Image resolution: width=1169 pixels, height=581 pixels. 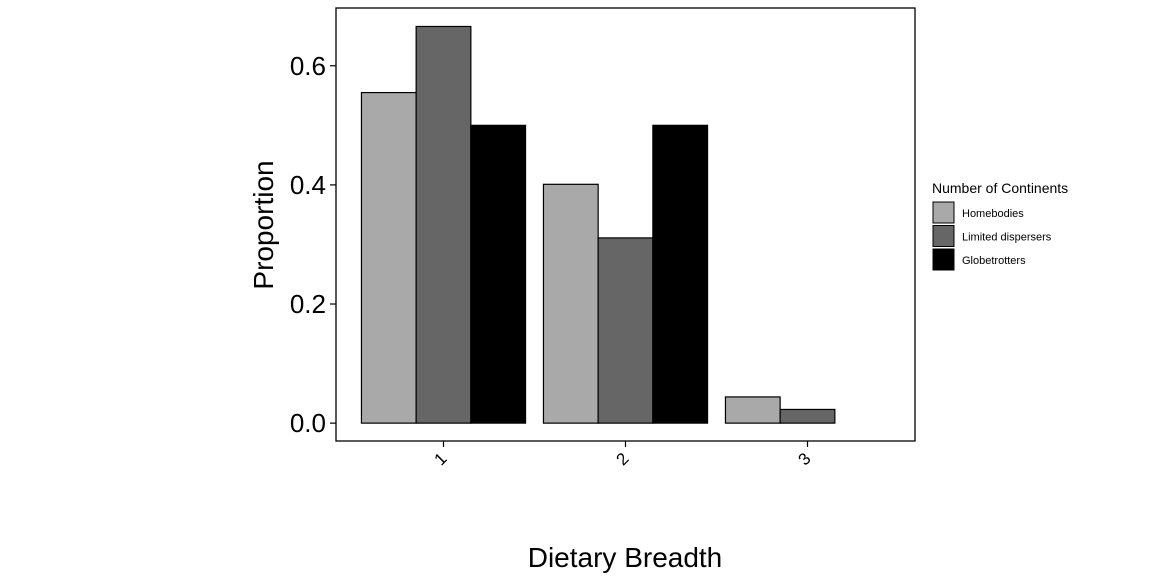 What do you see at coordinates (994, 261) in the screenshot?
I see `legend-label-globetrotters: Globetrotters` at bounding box center [994, 261].